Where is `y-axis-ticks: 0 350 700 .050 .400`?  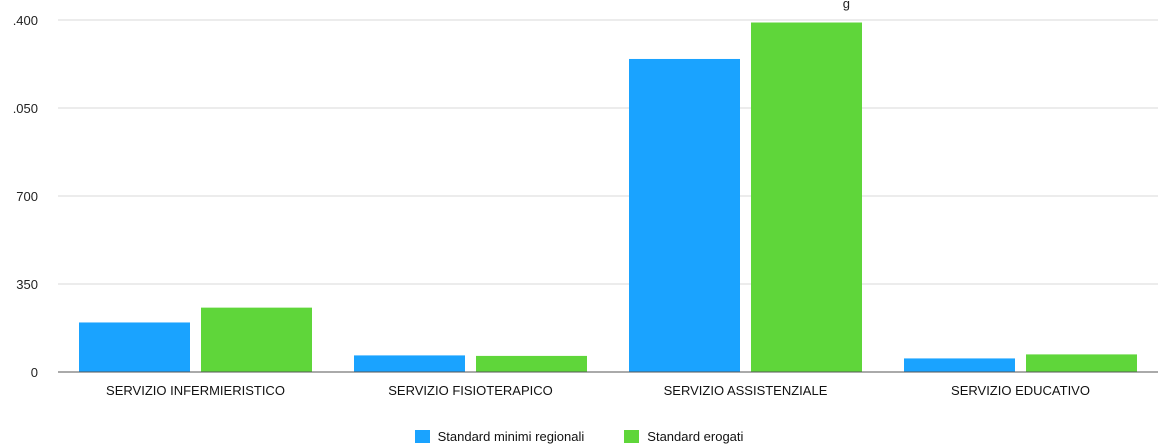 y-axis-ticks: 0 350 700 .050 .400 is located at coordinates (25, 196).